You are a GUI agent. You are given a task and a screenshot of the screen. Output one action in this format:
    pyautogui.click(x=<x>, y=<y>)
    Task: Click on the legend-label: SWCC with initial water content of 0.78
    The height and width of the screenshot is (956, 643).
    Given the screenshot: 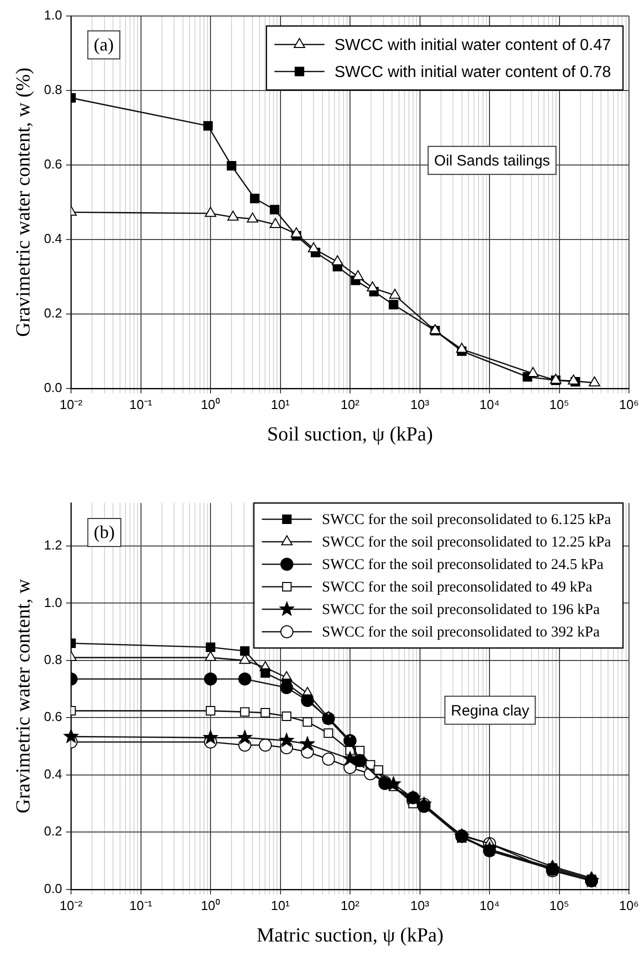 What is the action you would take?
    pyautogui.click(x=473, y=72)
    